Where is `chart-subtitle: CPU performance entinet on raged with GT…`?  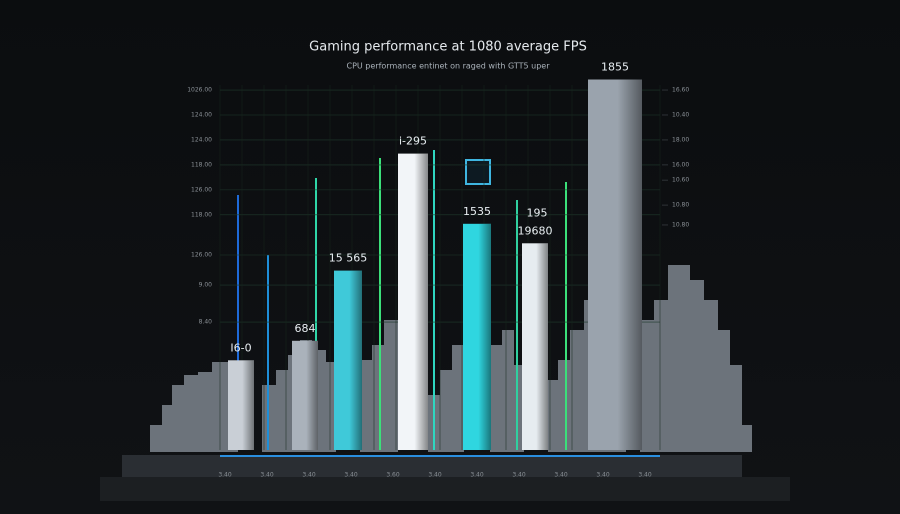
chart-subtitle: CPU performance entinet on raged with GT… is located at coordinates (449, 66).